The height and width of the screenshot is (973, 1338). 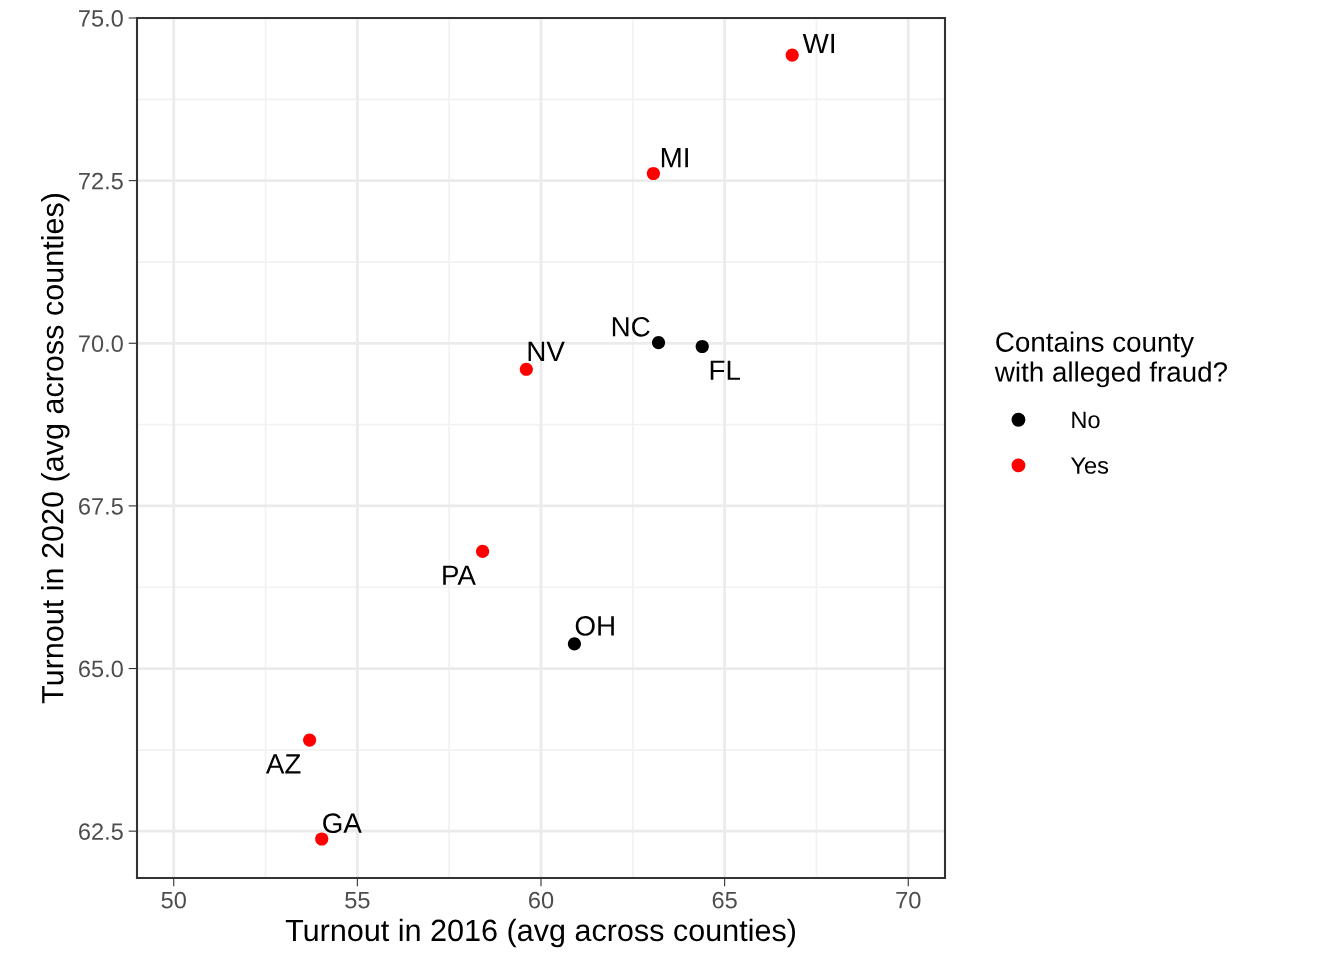 What do you see at coordinates (357, 900) in the screenshot?
I see `x-tick-label: 55` at bounding box center [357, 900].